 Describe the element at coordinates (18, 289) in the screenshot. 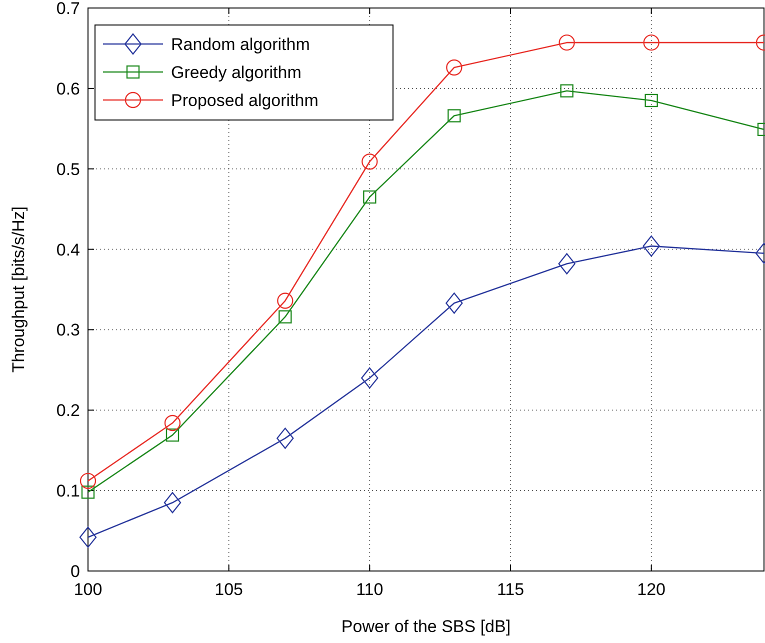

I see `y-axis-title: Throughput [bits/s/Hz]` at that location.